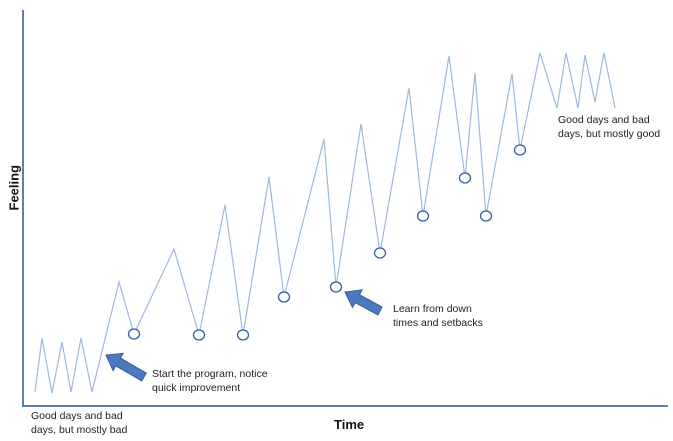 This screenshot has height=441, width=673. Describe the element at coordinates (609, 134) in the screenshot. I see `annotation-line: days, but mostly good` at that location.